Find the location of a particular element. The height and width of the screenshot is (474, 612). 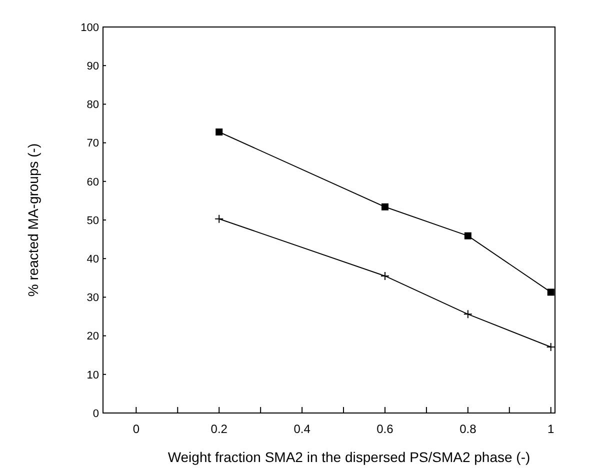

y-tick-label: 60 is located at coordinates (92, 182).